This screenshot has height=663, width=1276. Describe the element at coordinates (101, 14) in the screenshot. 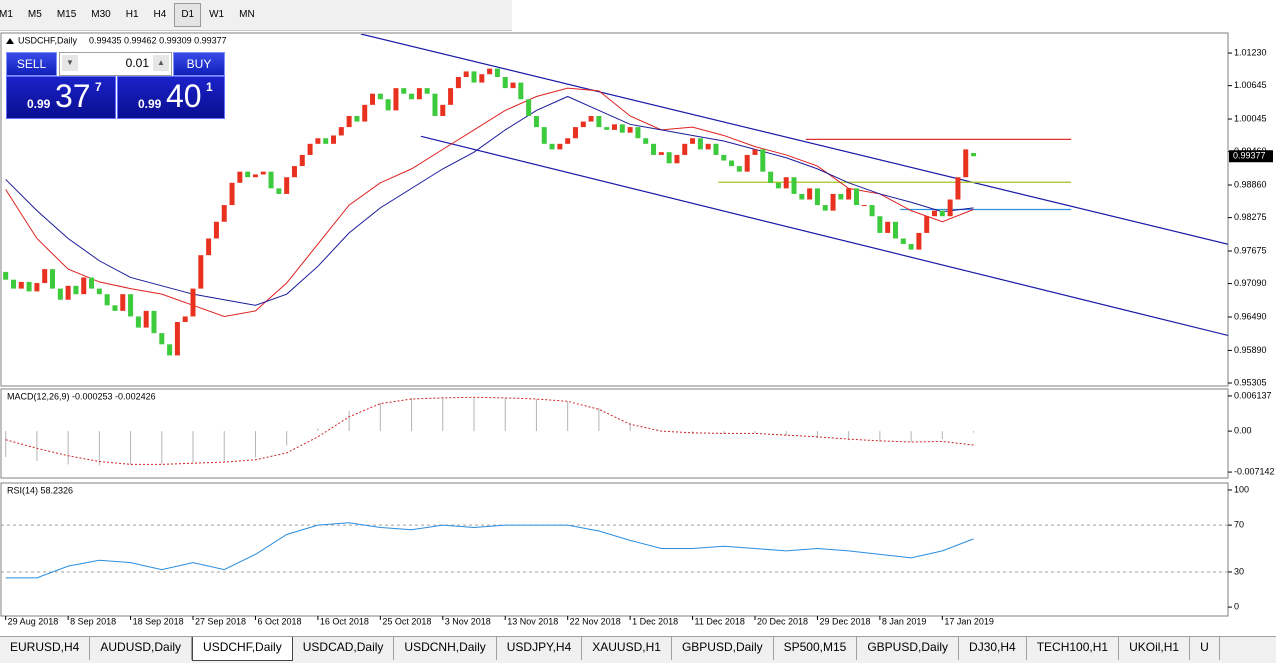

I see `timeframe-button: M30` at that location.